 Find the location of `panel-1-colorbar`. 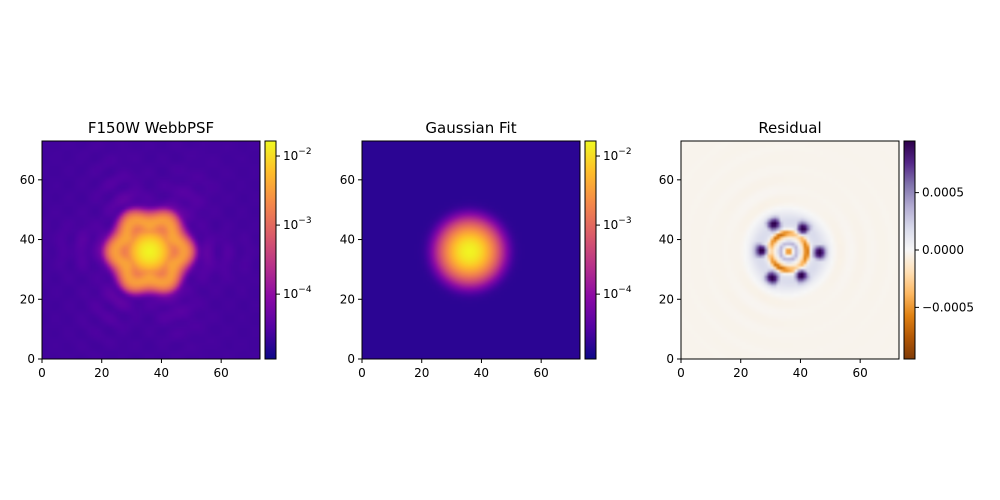

panel-1-colorbar is located at coordinates (270, 250).